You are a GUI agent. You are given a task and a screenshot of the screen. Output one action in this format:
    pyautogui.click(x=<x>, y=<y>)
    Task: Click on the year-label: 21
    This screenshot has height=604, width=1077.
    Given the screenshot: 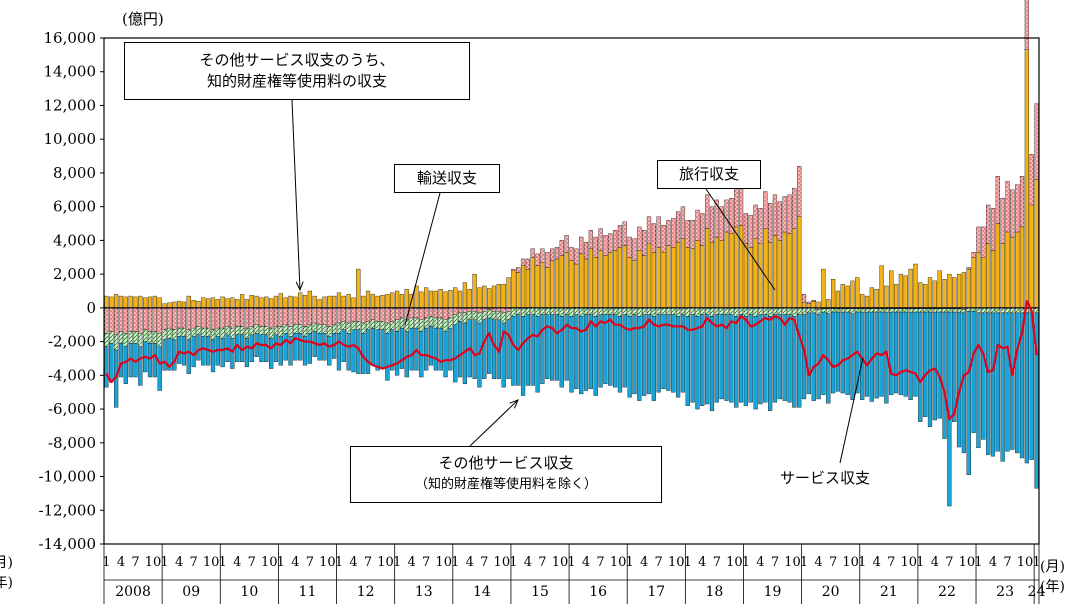 What is the action you would take?
    pyautogui.click(x=889, y=592)
    